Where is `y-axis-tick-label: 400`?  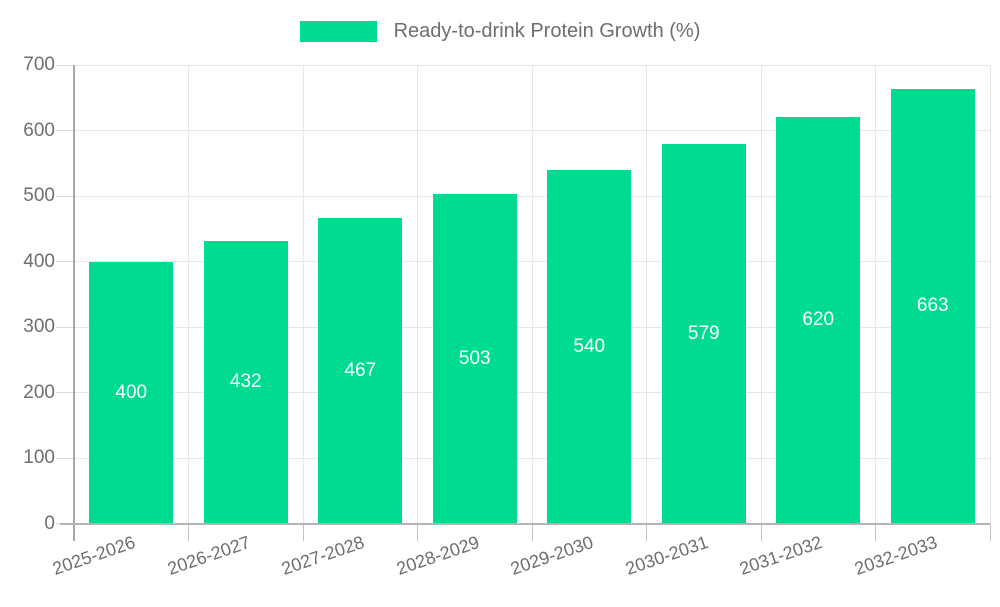 y-axis-tick-label: 400 is located at coordinates (39, 261).